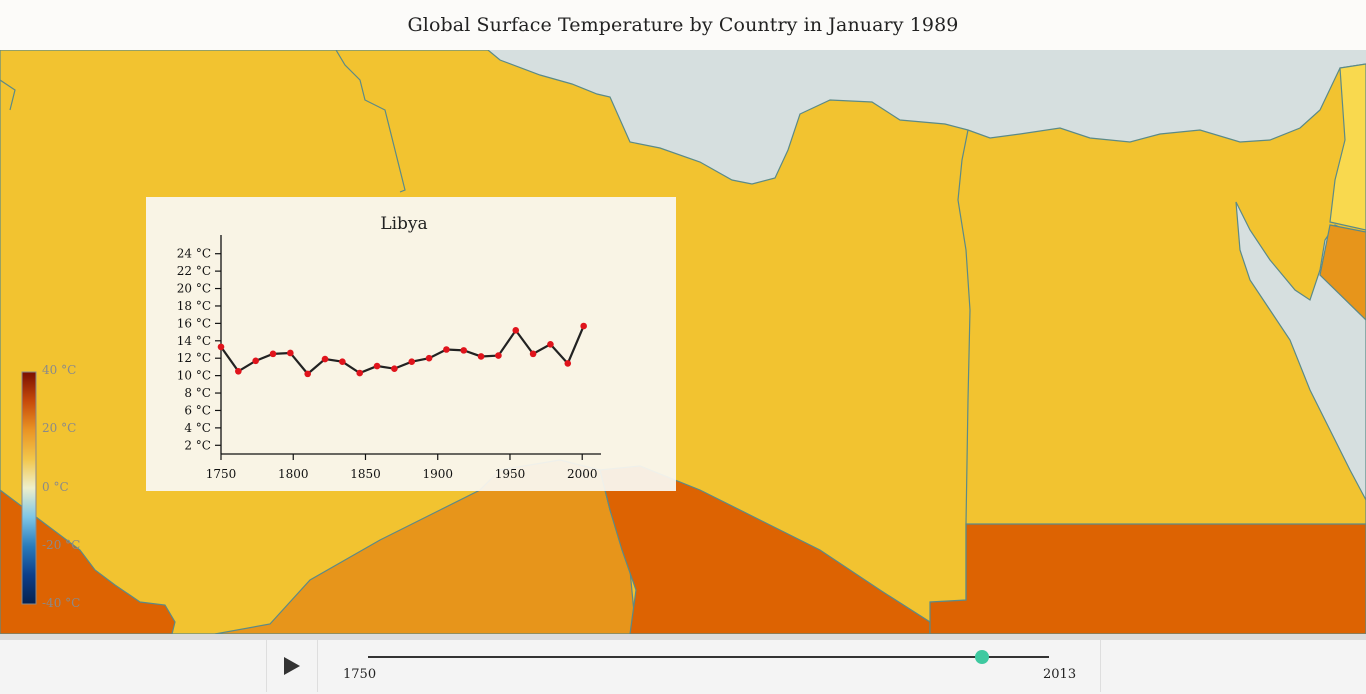  What do you see at coordinates (194, 376) in the screenshot?
I see `y-tick-label: 10 °C` at bounding box center [194, 376].